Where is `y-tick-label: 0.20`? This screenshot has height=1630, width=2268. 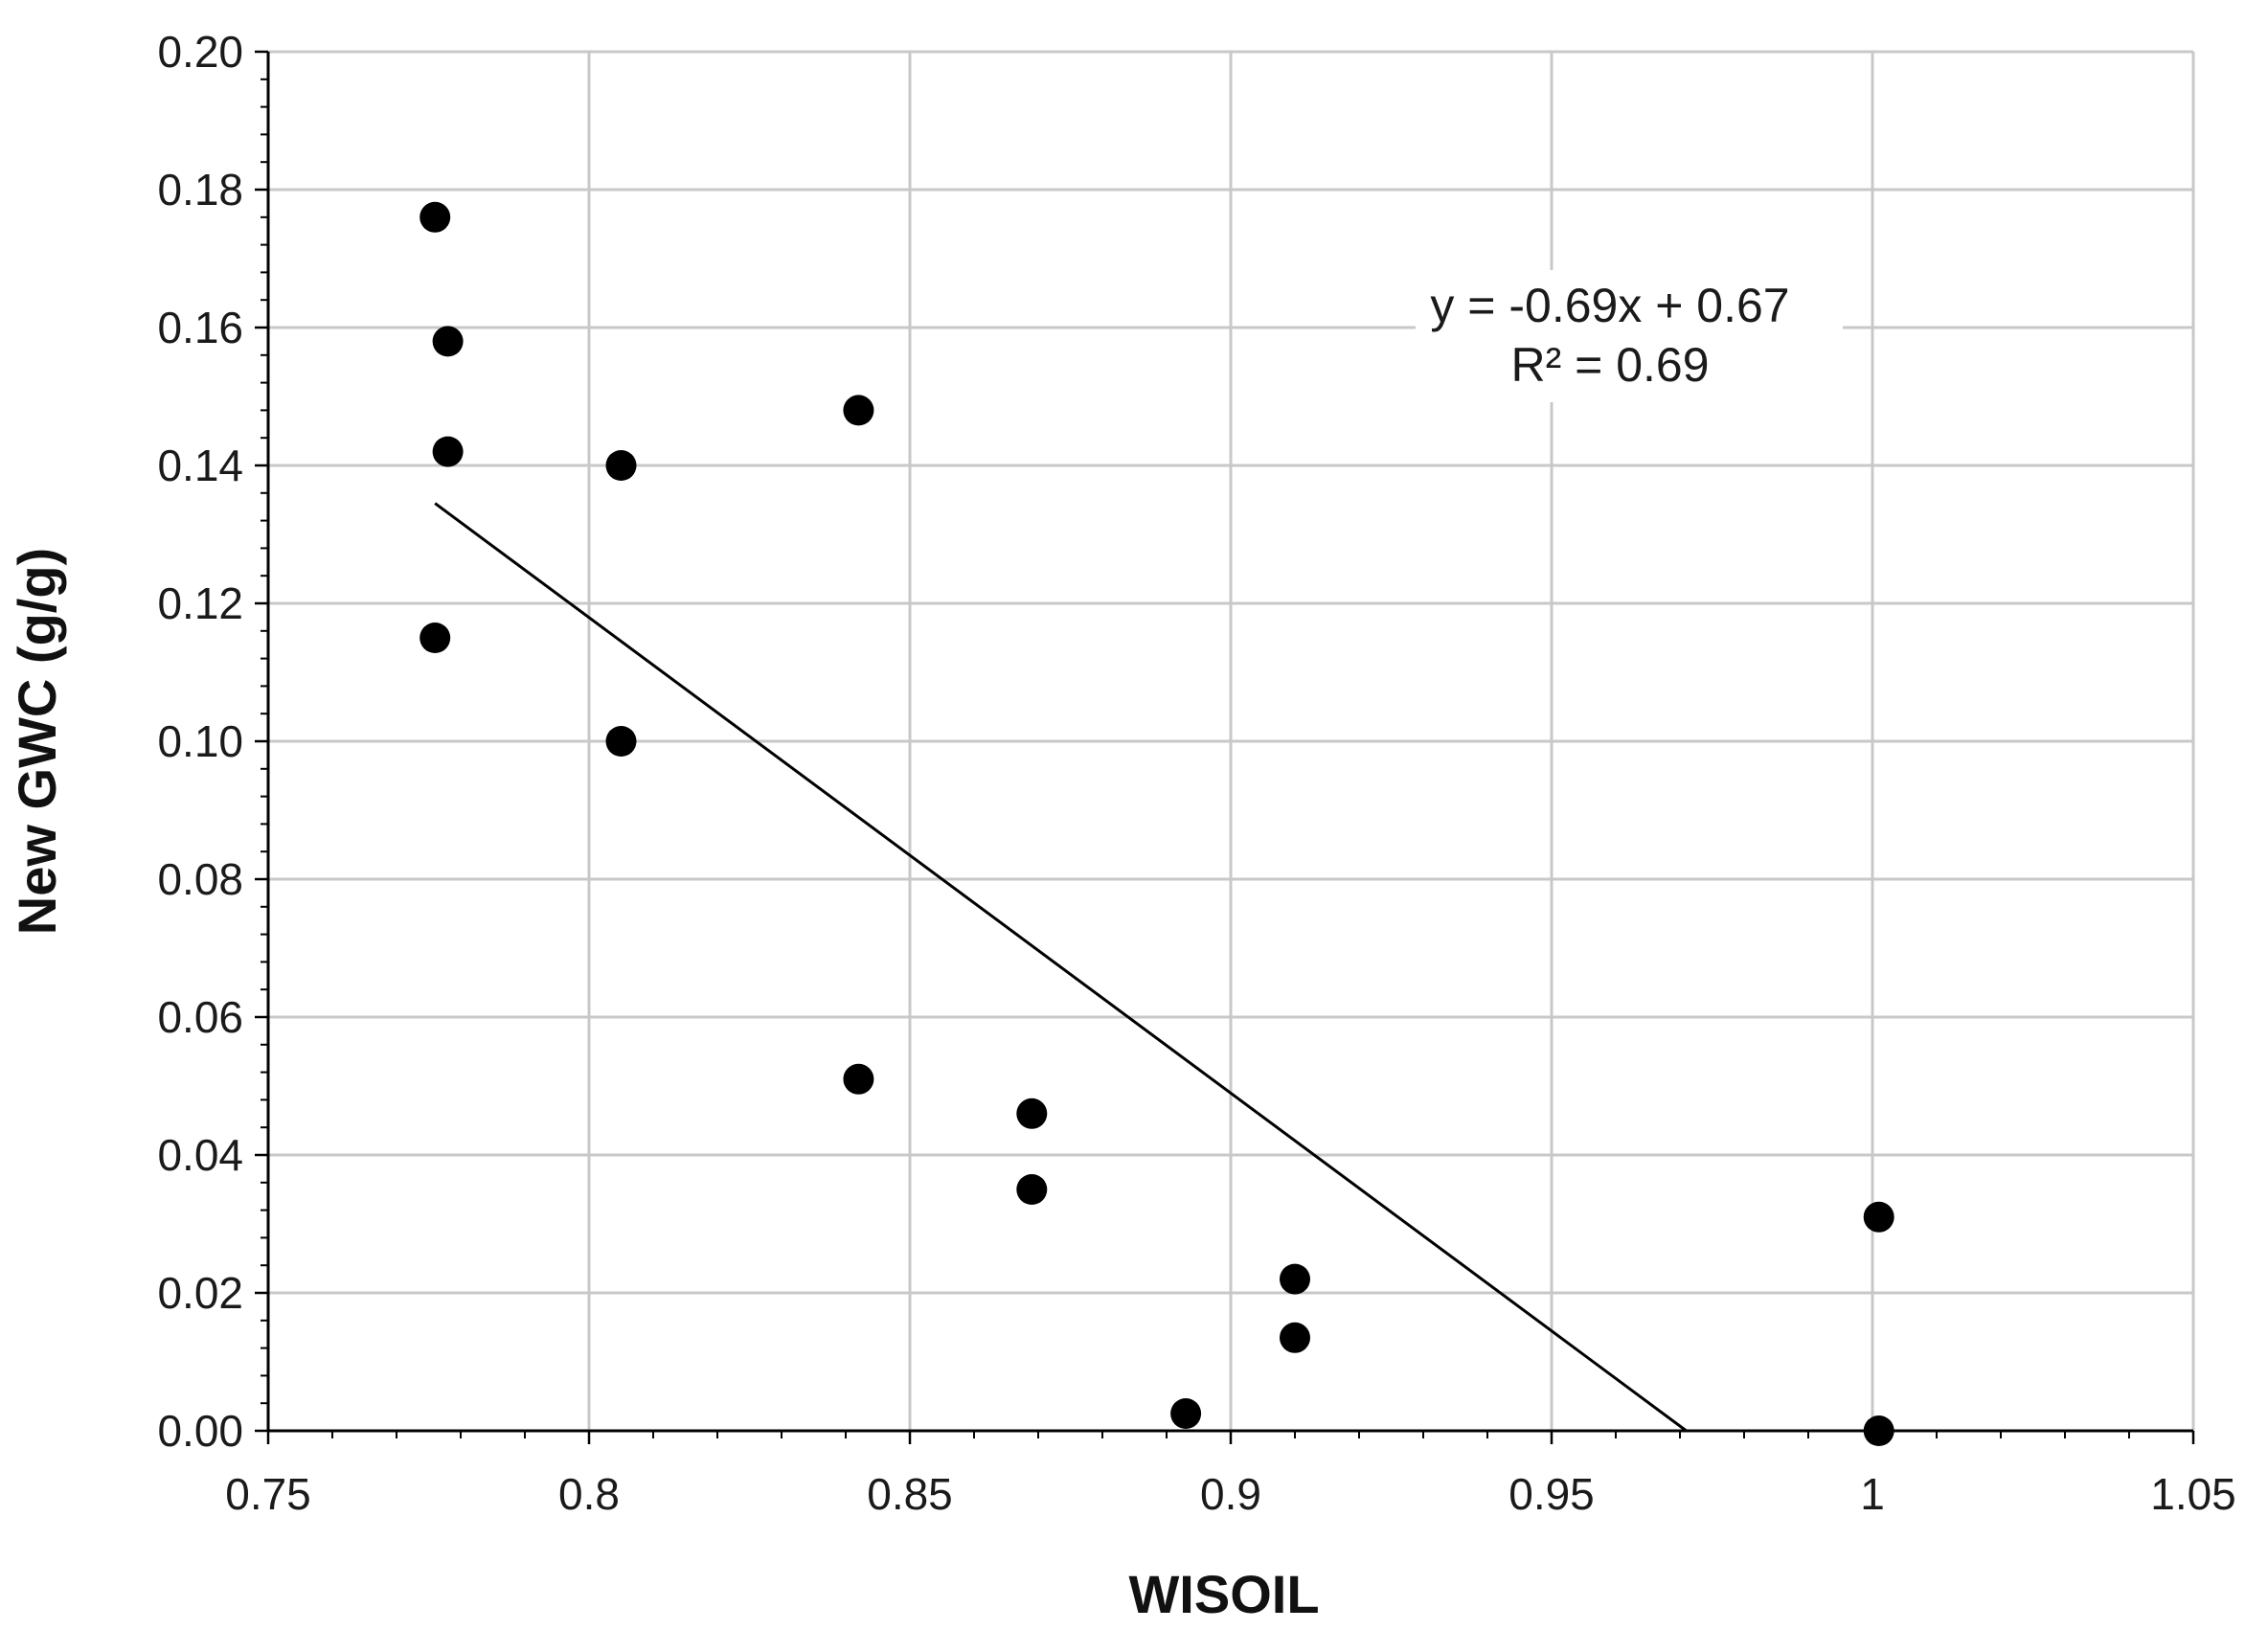 y-tick-label: 0.20 is located at coordinates (200, 52).